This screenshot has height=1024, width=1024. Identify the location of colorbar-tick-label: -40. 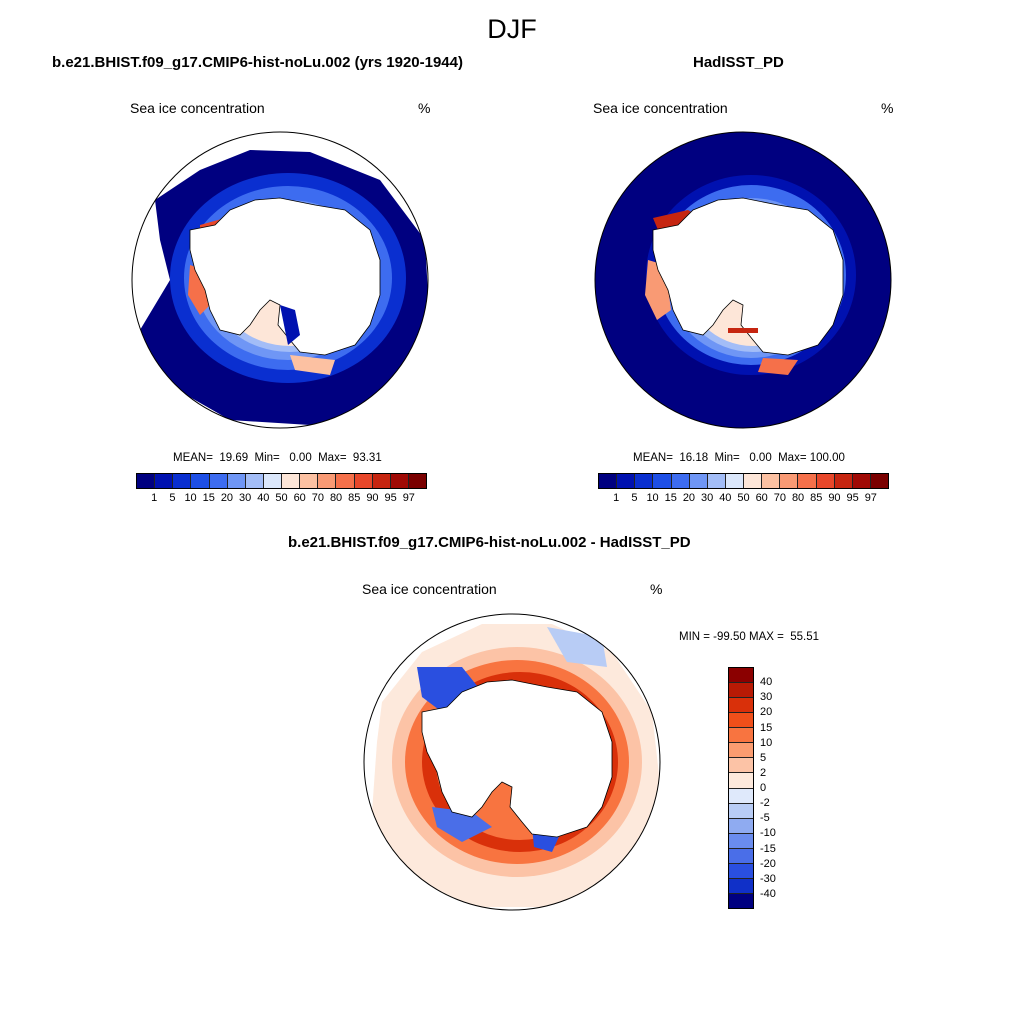
(768, 893).